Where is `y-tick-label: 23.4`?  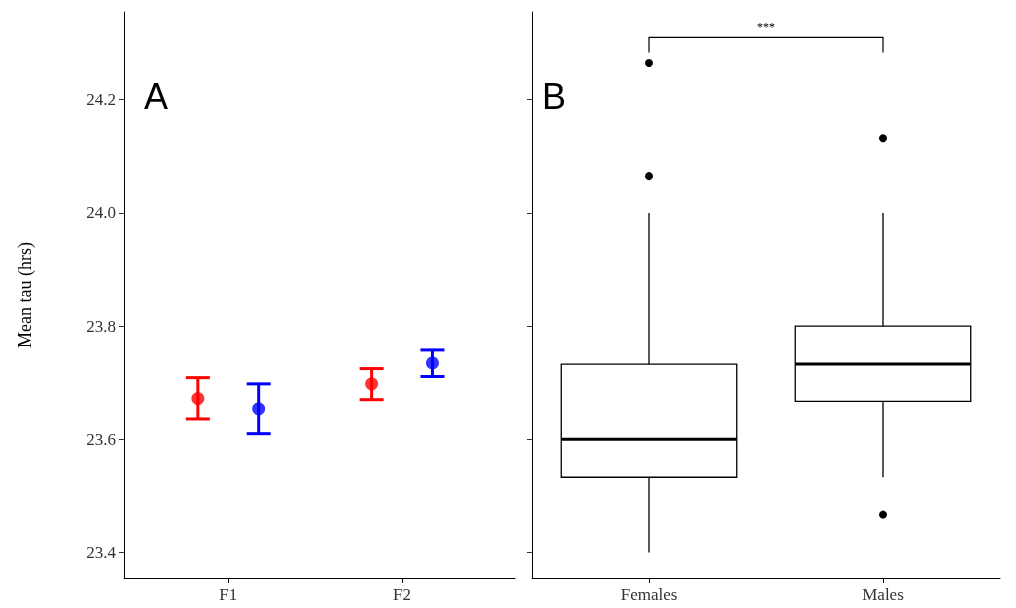
y-tick-label: 23.4 is located at coordinates (101, 553).